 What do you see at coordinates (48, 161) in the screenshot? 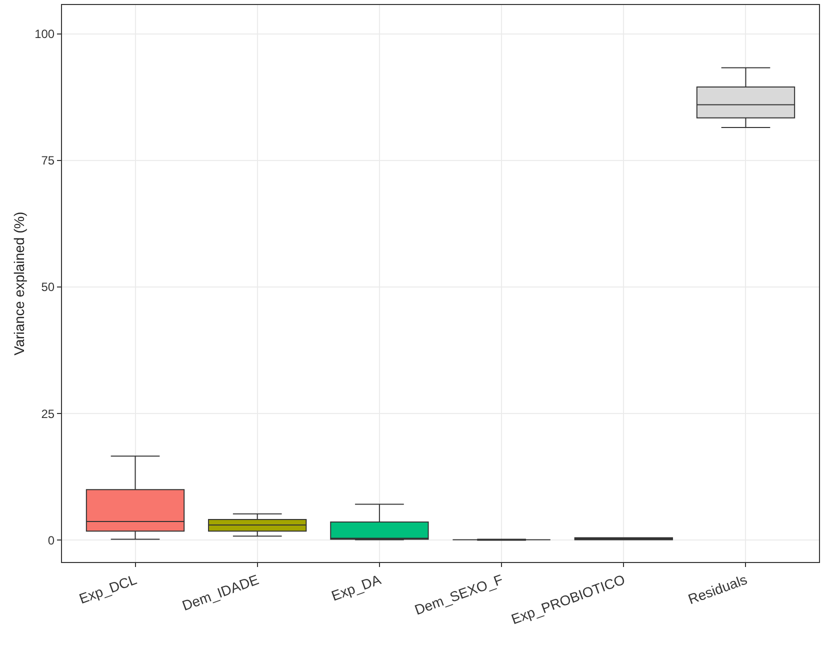
I see `y-tick-label: 75` at bounding box center [48, 161].